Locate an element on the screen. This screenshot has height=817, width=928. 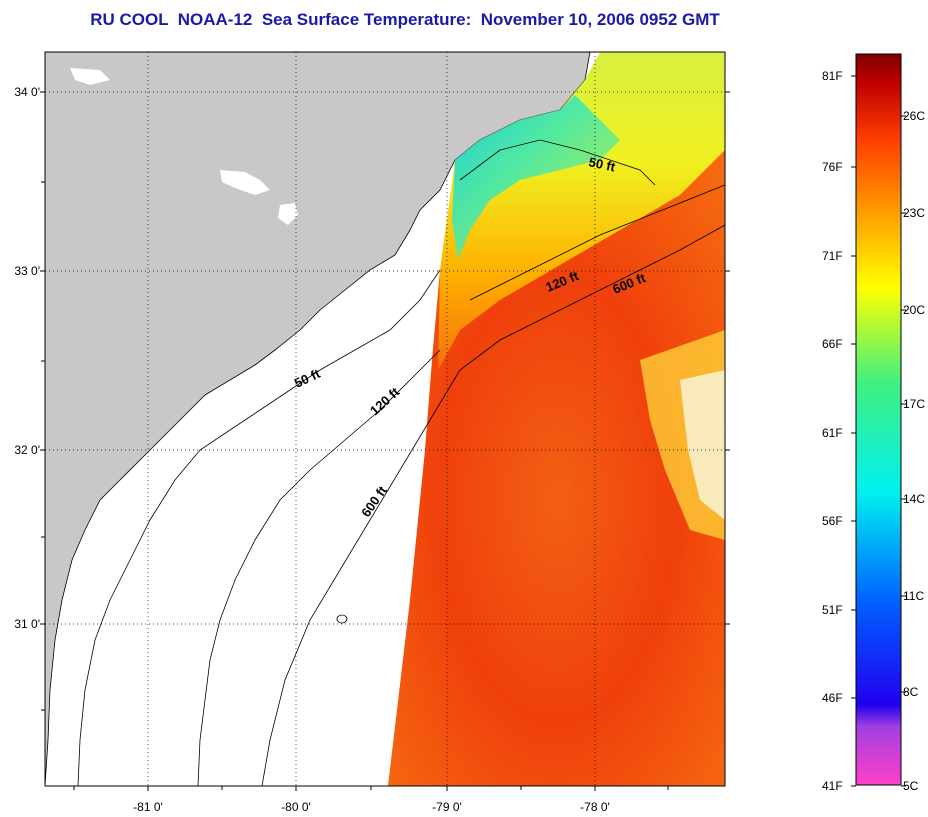
colorbar-f-label: 61F is located at coordinates (832, 433).